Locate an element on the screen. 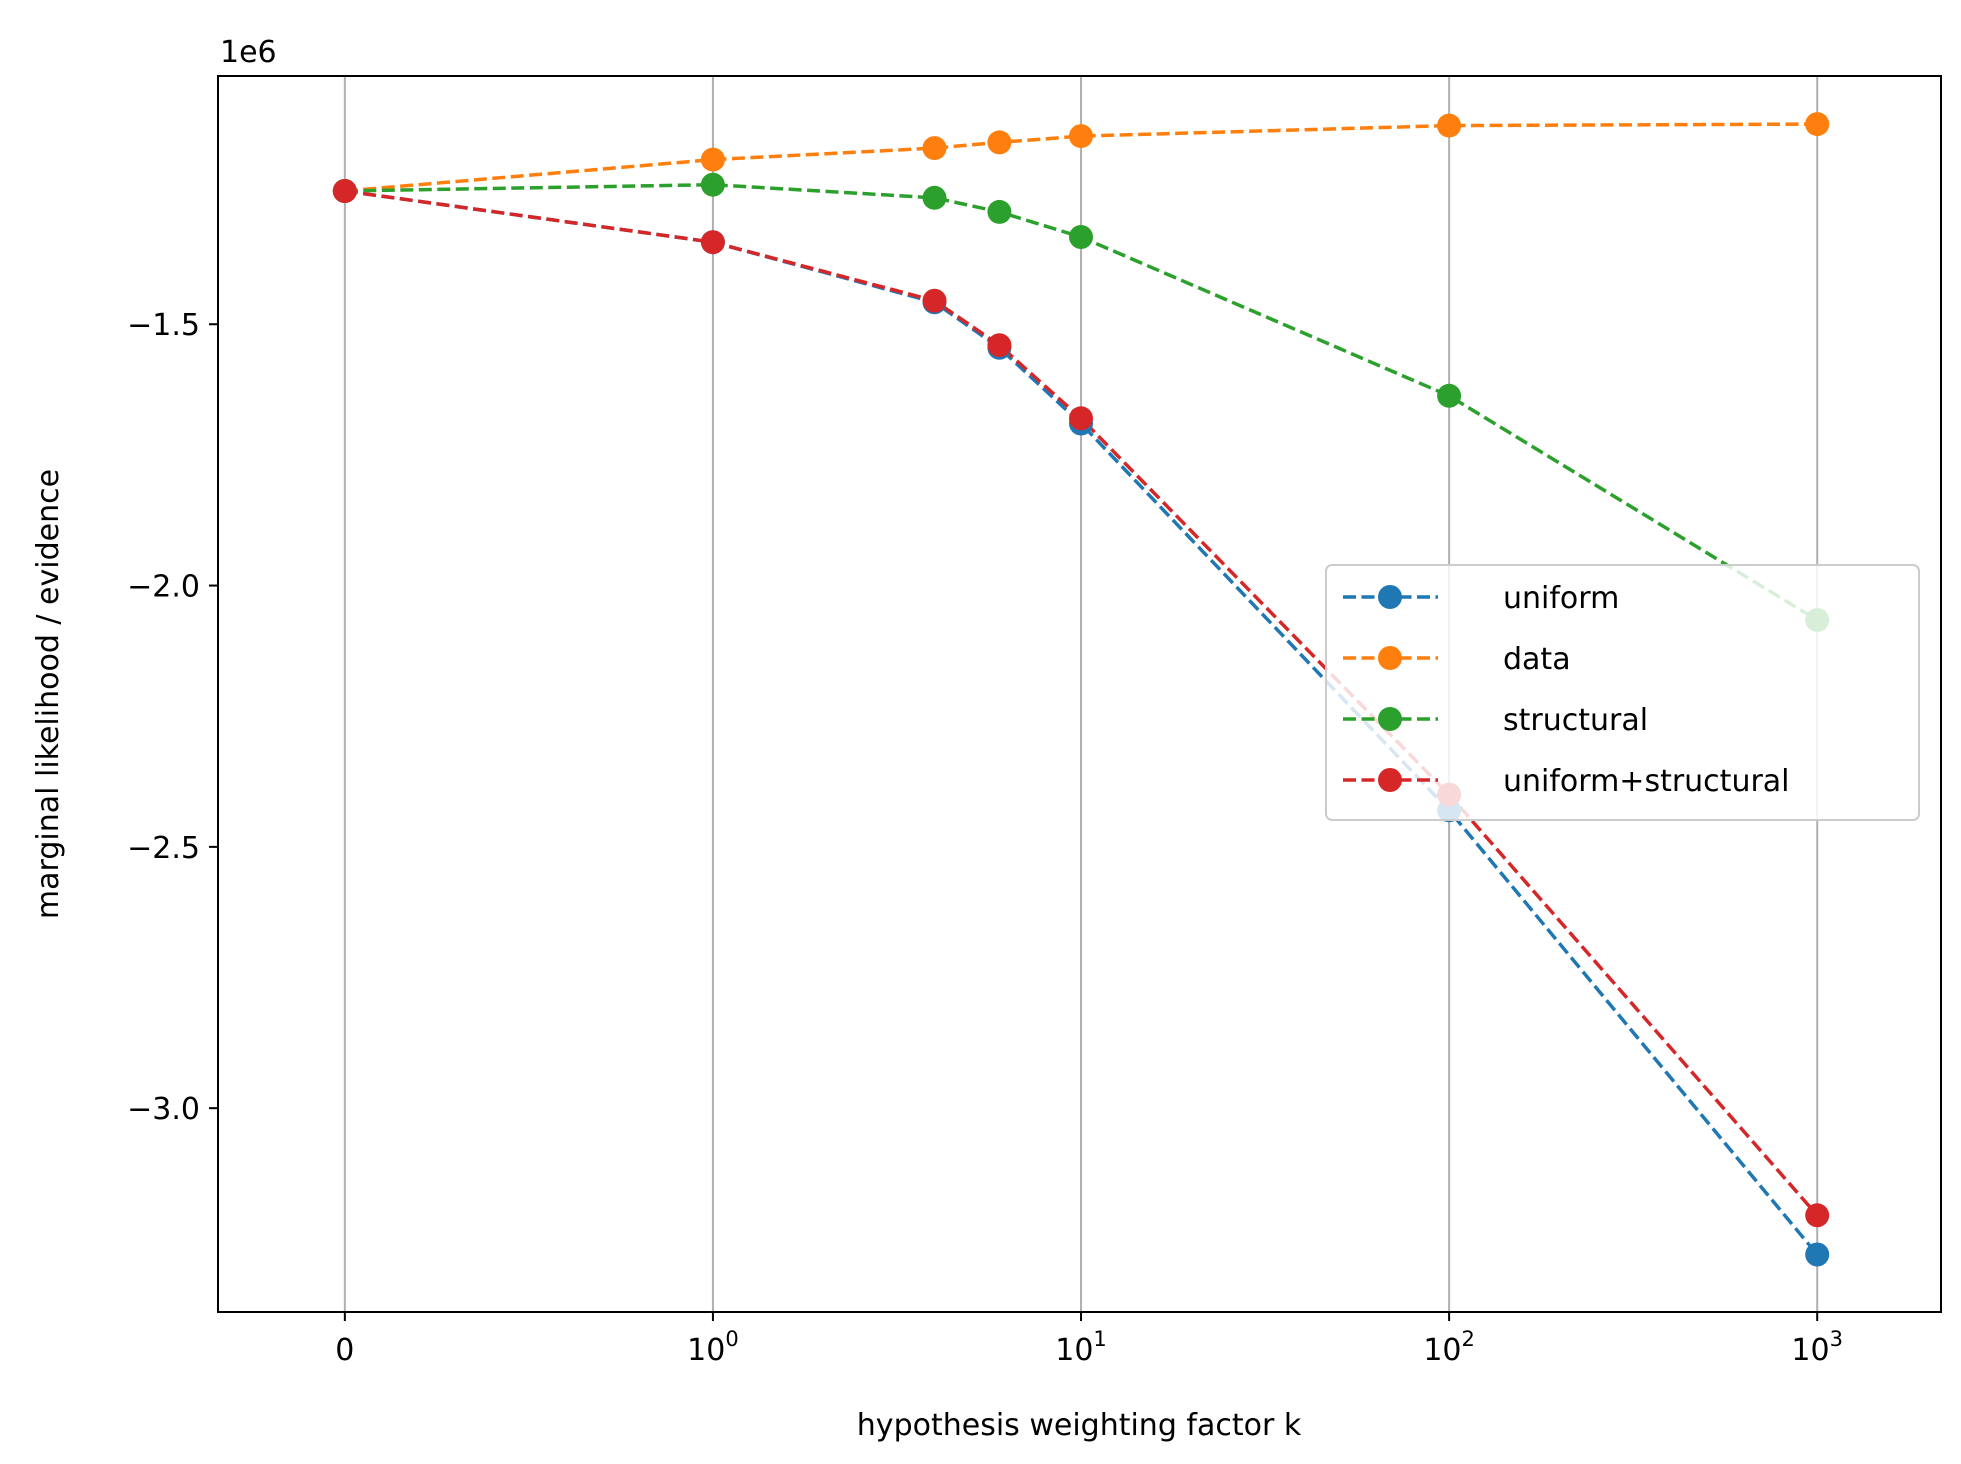  legend-box is located at coordinates (1622, 692).